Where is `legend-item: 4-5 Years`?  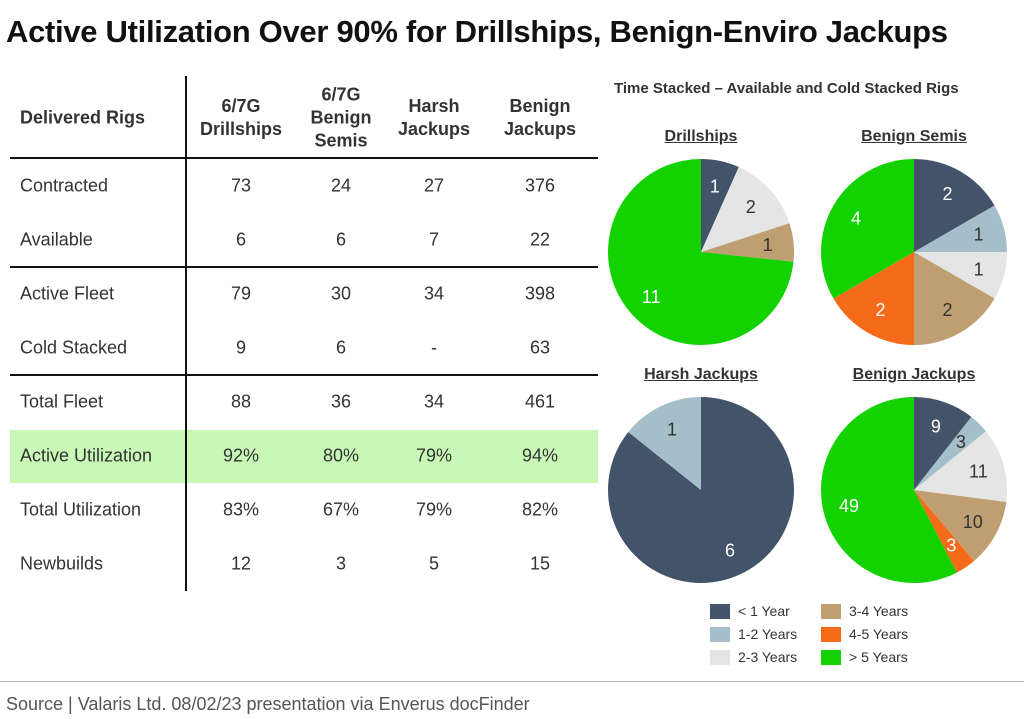 legend-item: 4-5 Years is located at coordinates (864, 634).